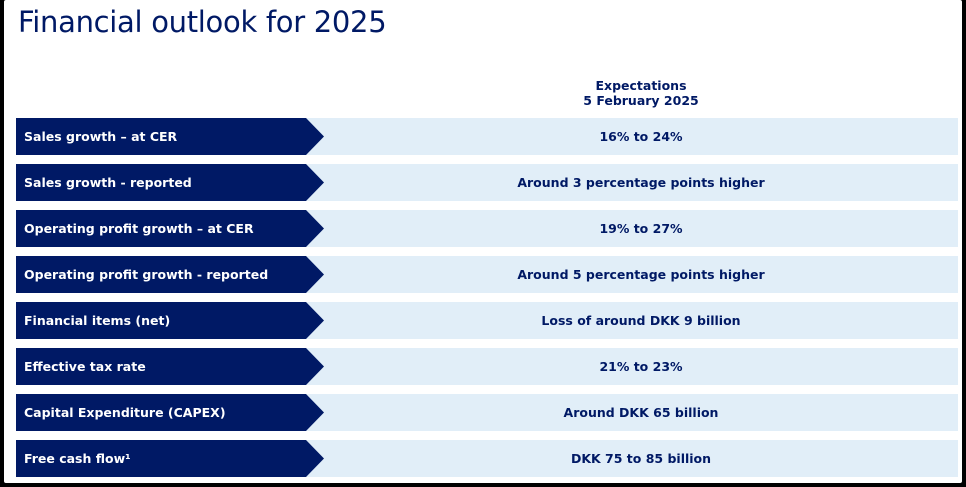 This screenshot has height=487, width=966. I want to click on page-title: Financial outlook for 2025, so click(202, 22).